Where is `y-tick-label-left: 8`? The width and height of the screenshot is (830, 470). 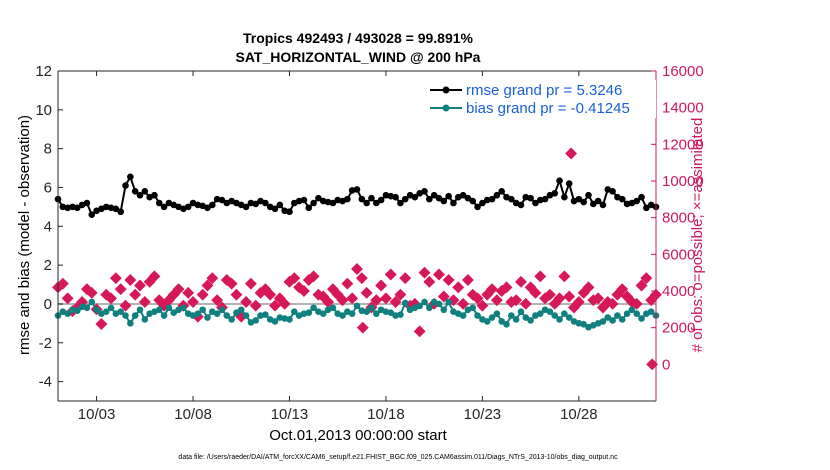 y-tick-label-left: 8 is located at coordinates (48, 149).